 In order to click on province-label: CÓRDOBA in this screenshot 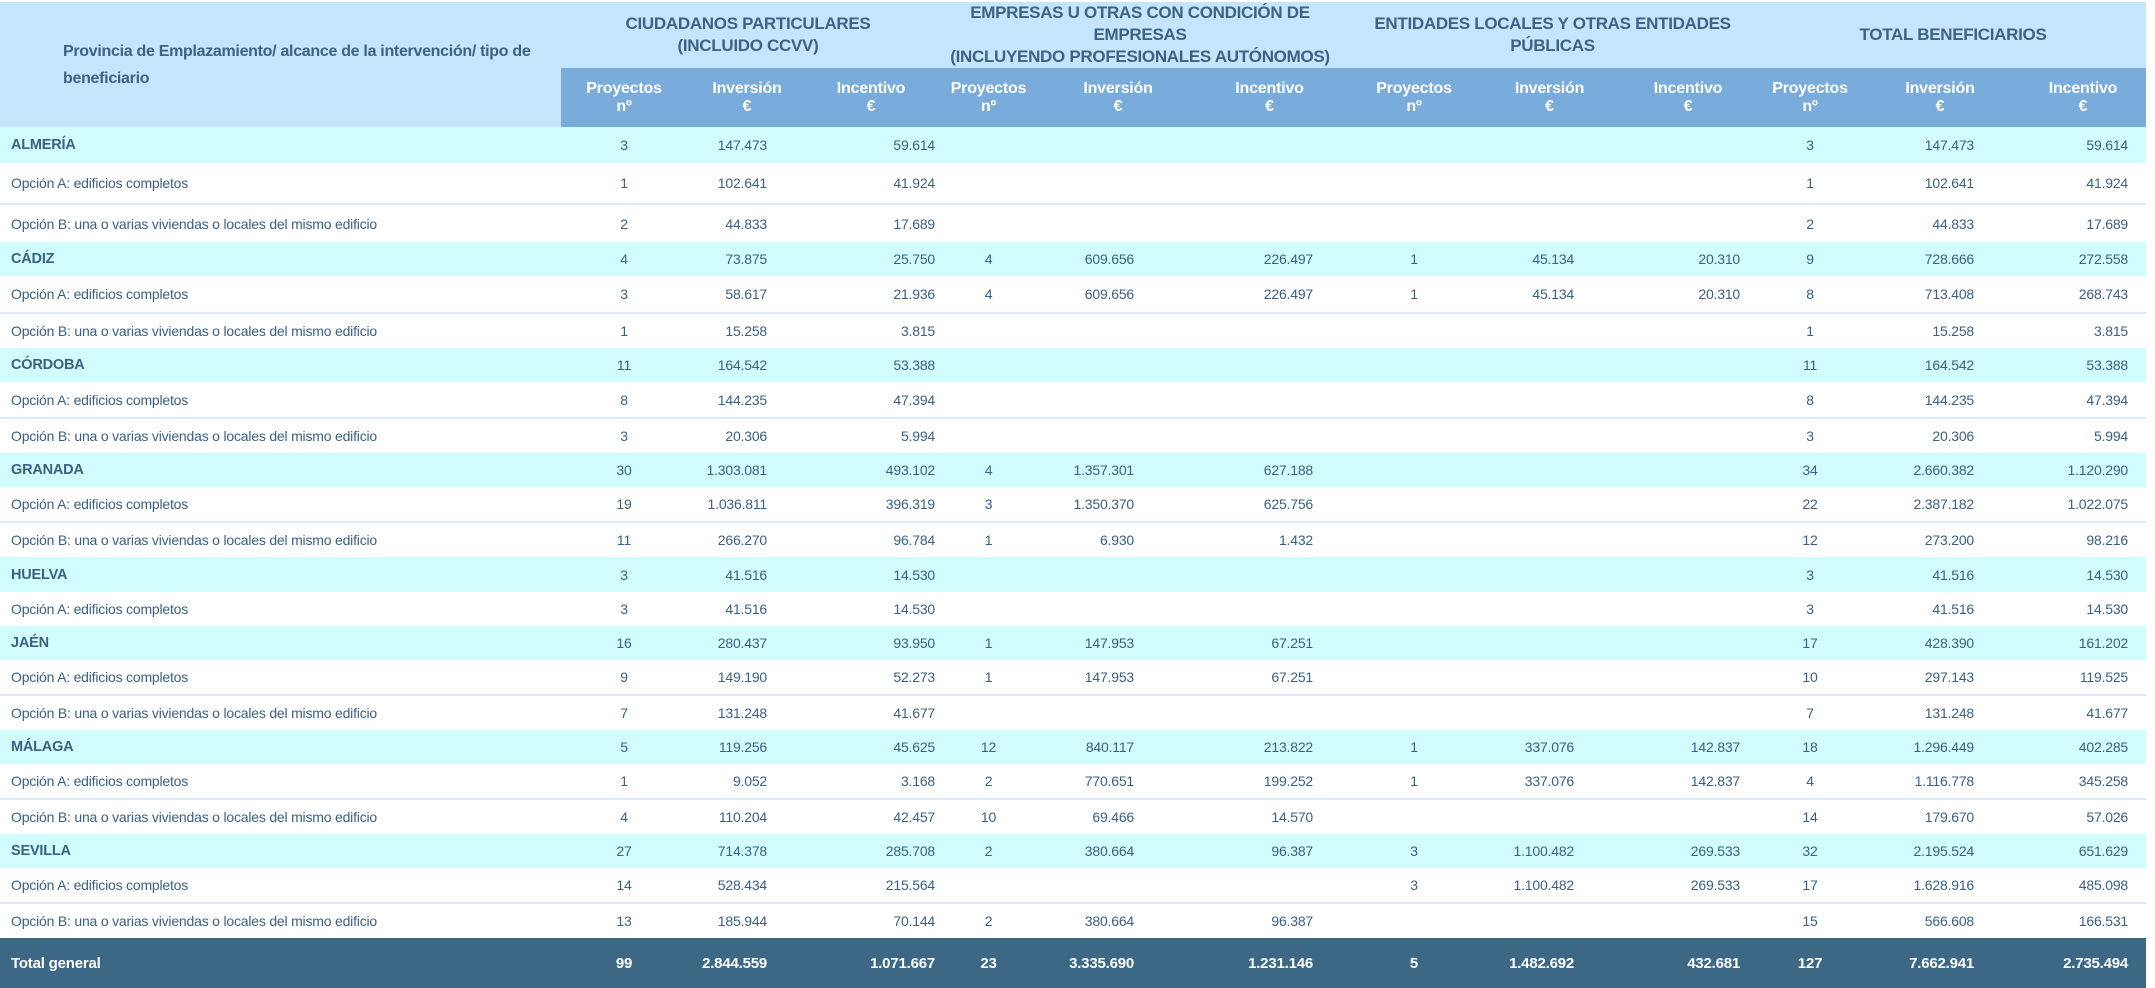, I will do `click(280, 365)`.